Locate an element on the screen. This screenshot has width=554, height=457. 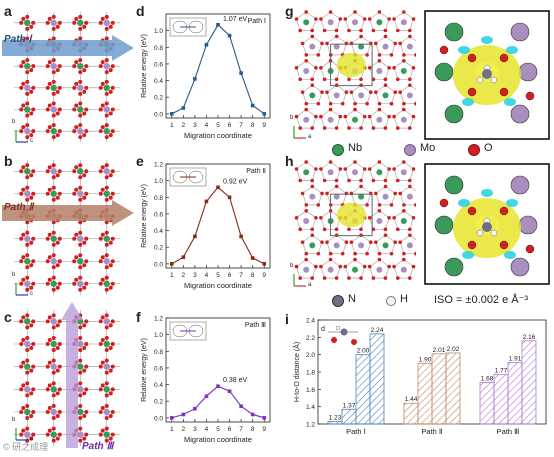
bar-value-label: 1.90 is located at coordinates (425, 359).